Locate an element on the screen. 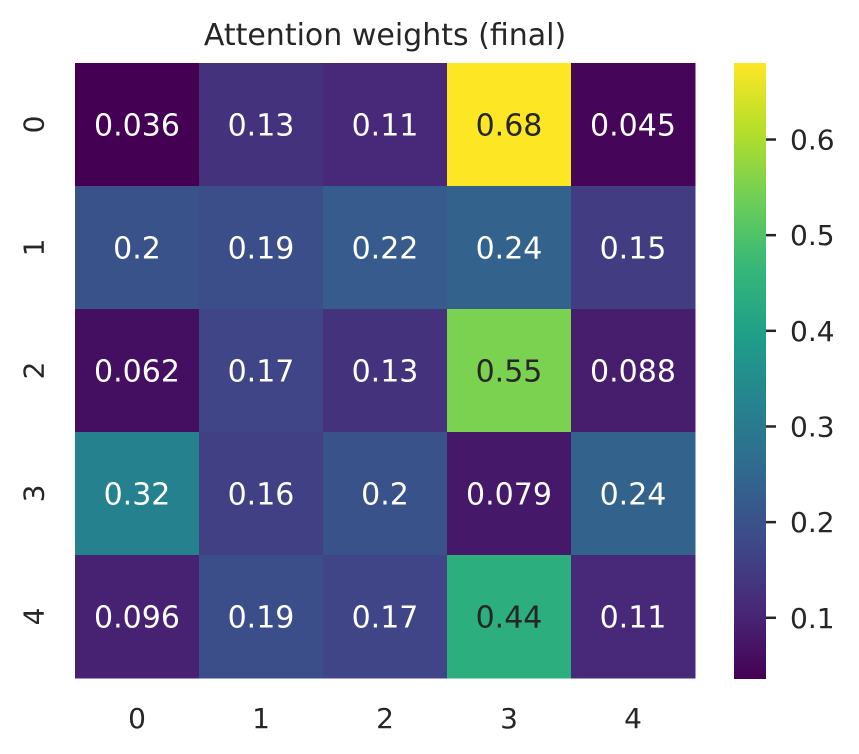 The height and width of the screenshot is (754, 859). cell-value-label: 0.55 is located at coordinates (509, 372).